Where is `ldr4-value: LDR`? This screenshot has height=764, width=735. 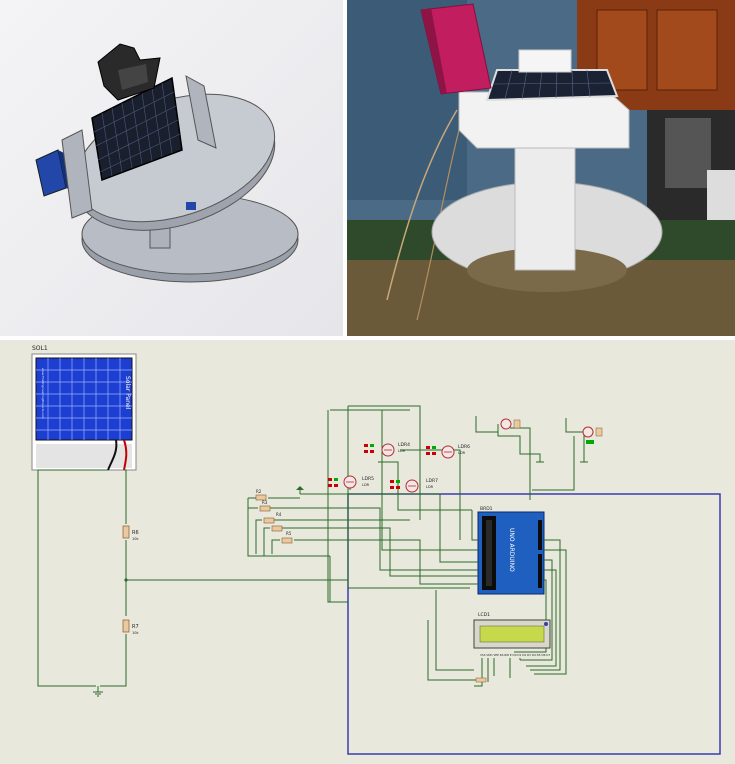
ldr4-value: LDR is located at coordinates (402, 451).